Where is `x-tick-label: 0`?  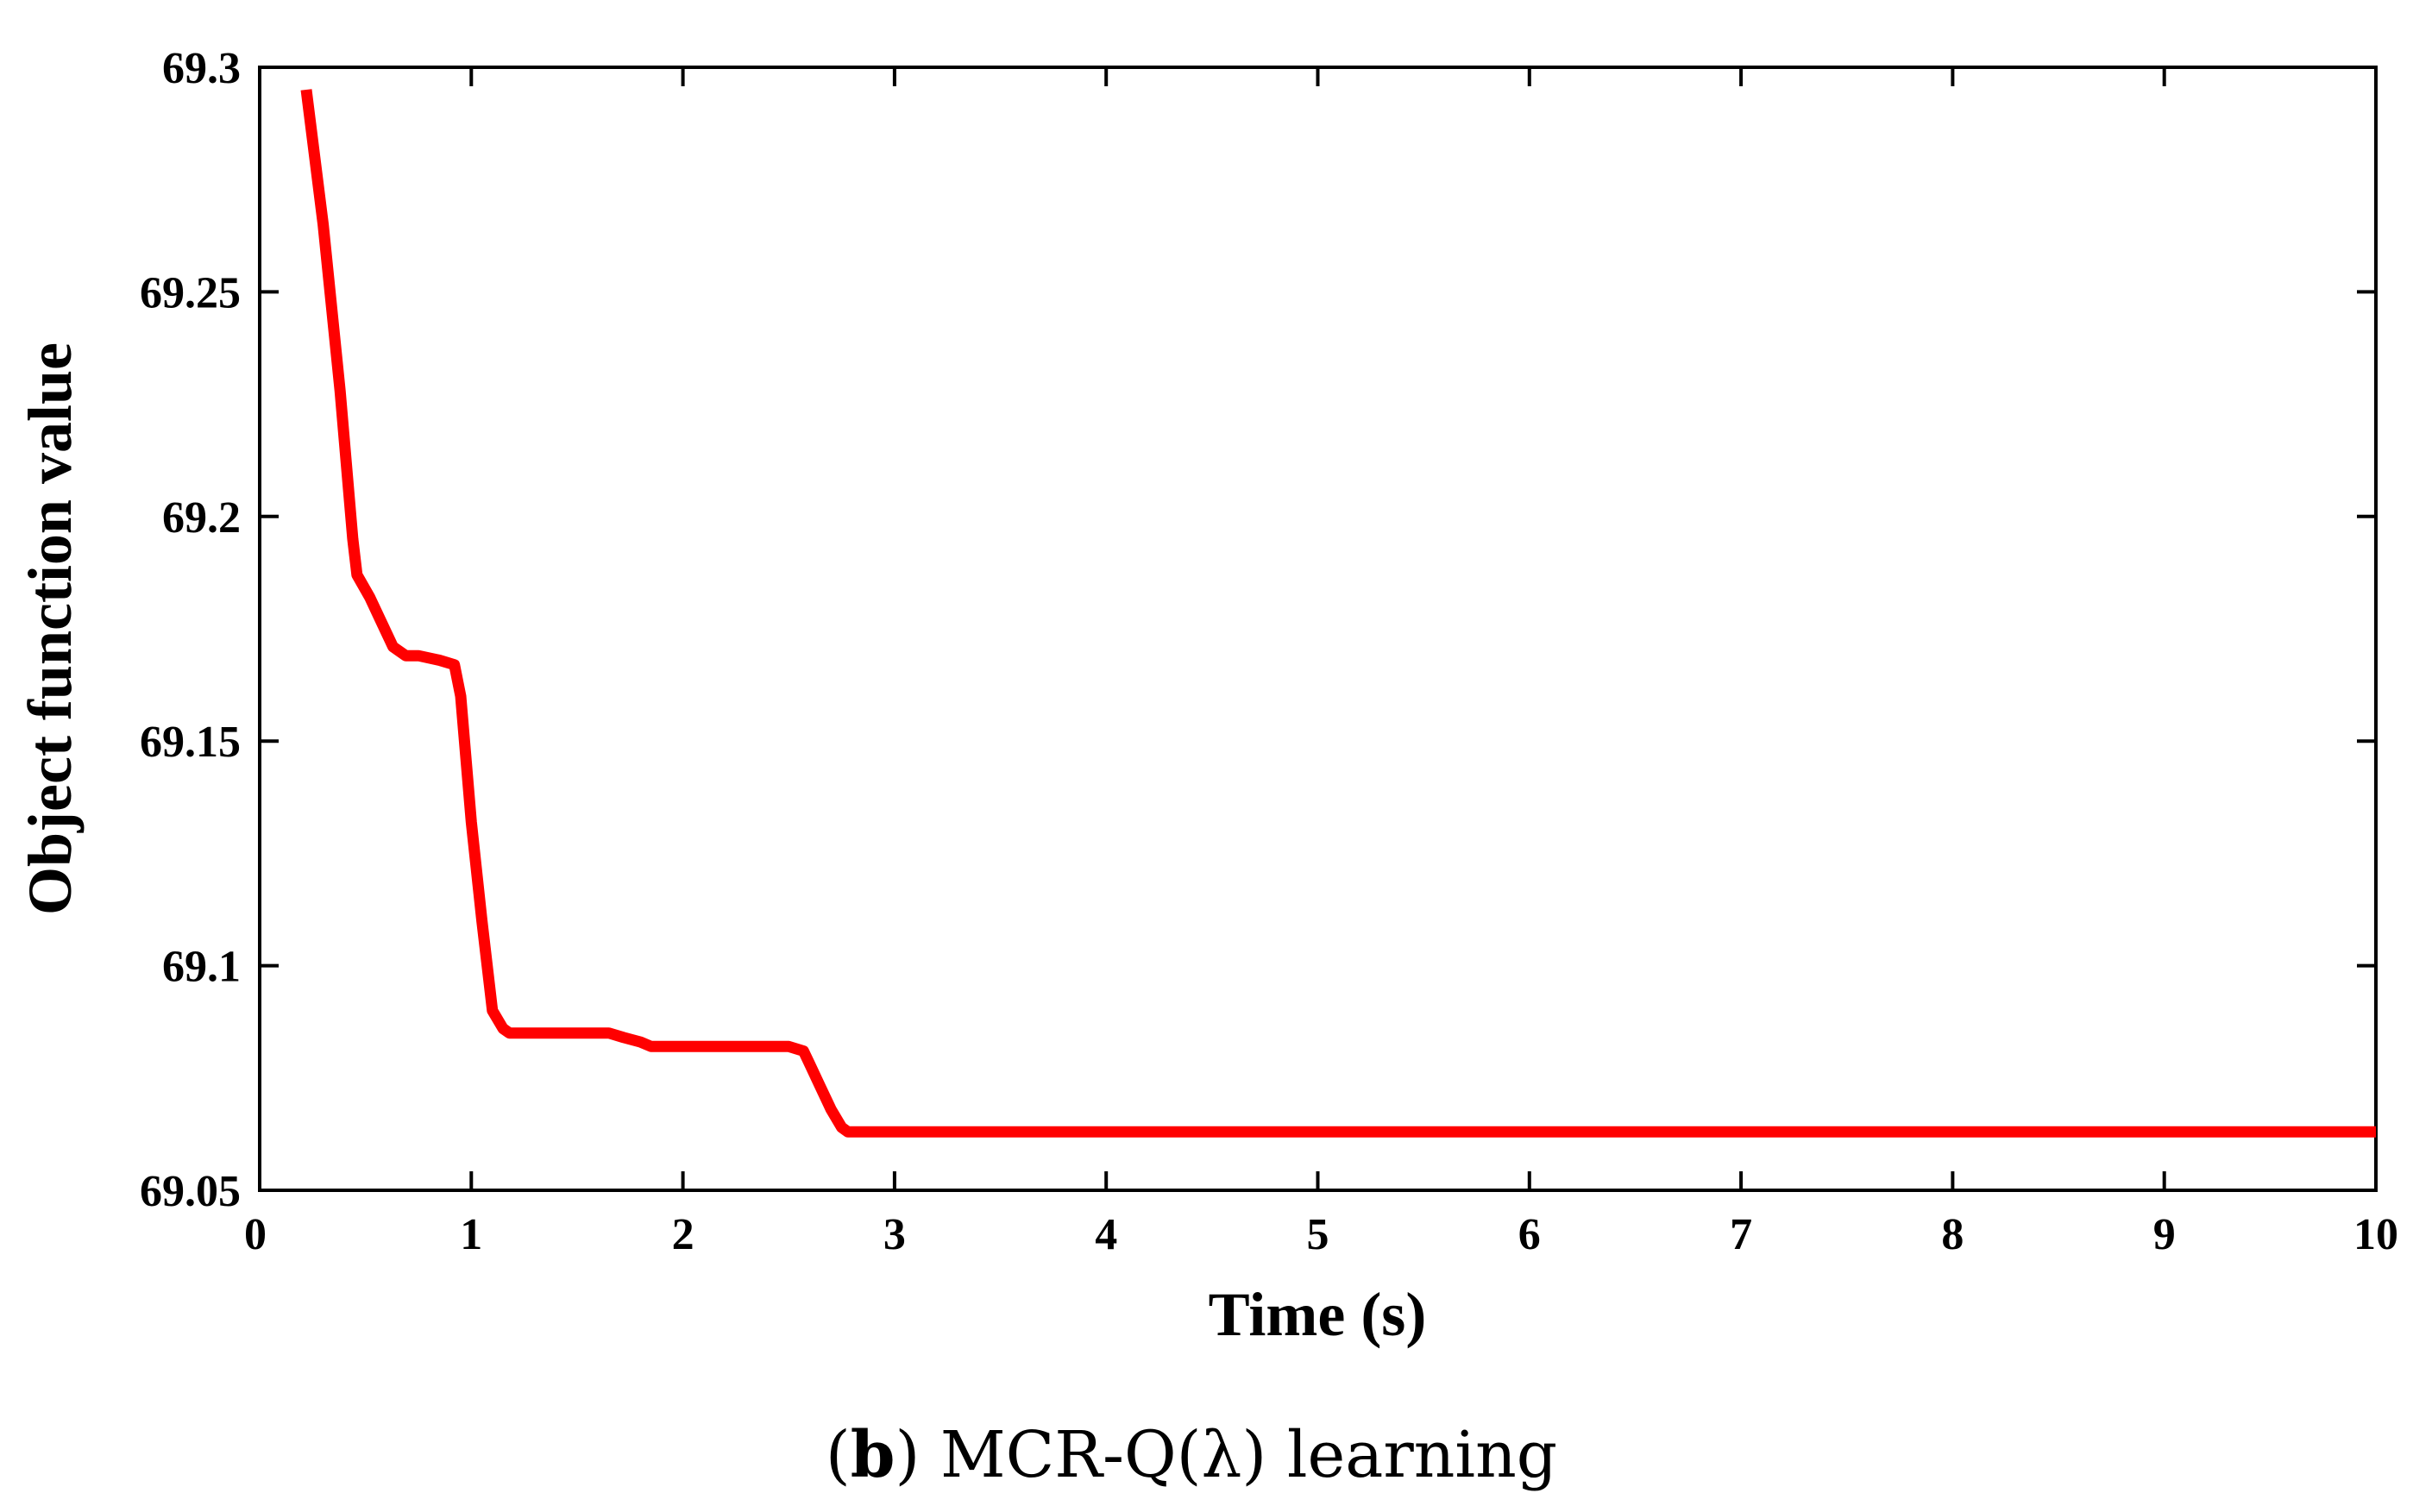
x-tick-label: 0 is located at coordinates (255, 1234).